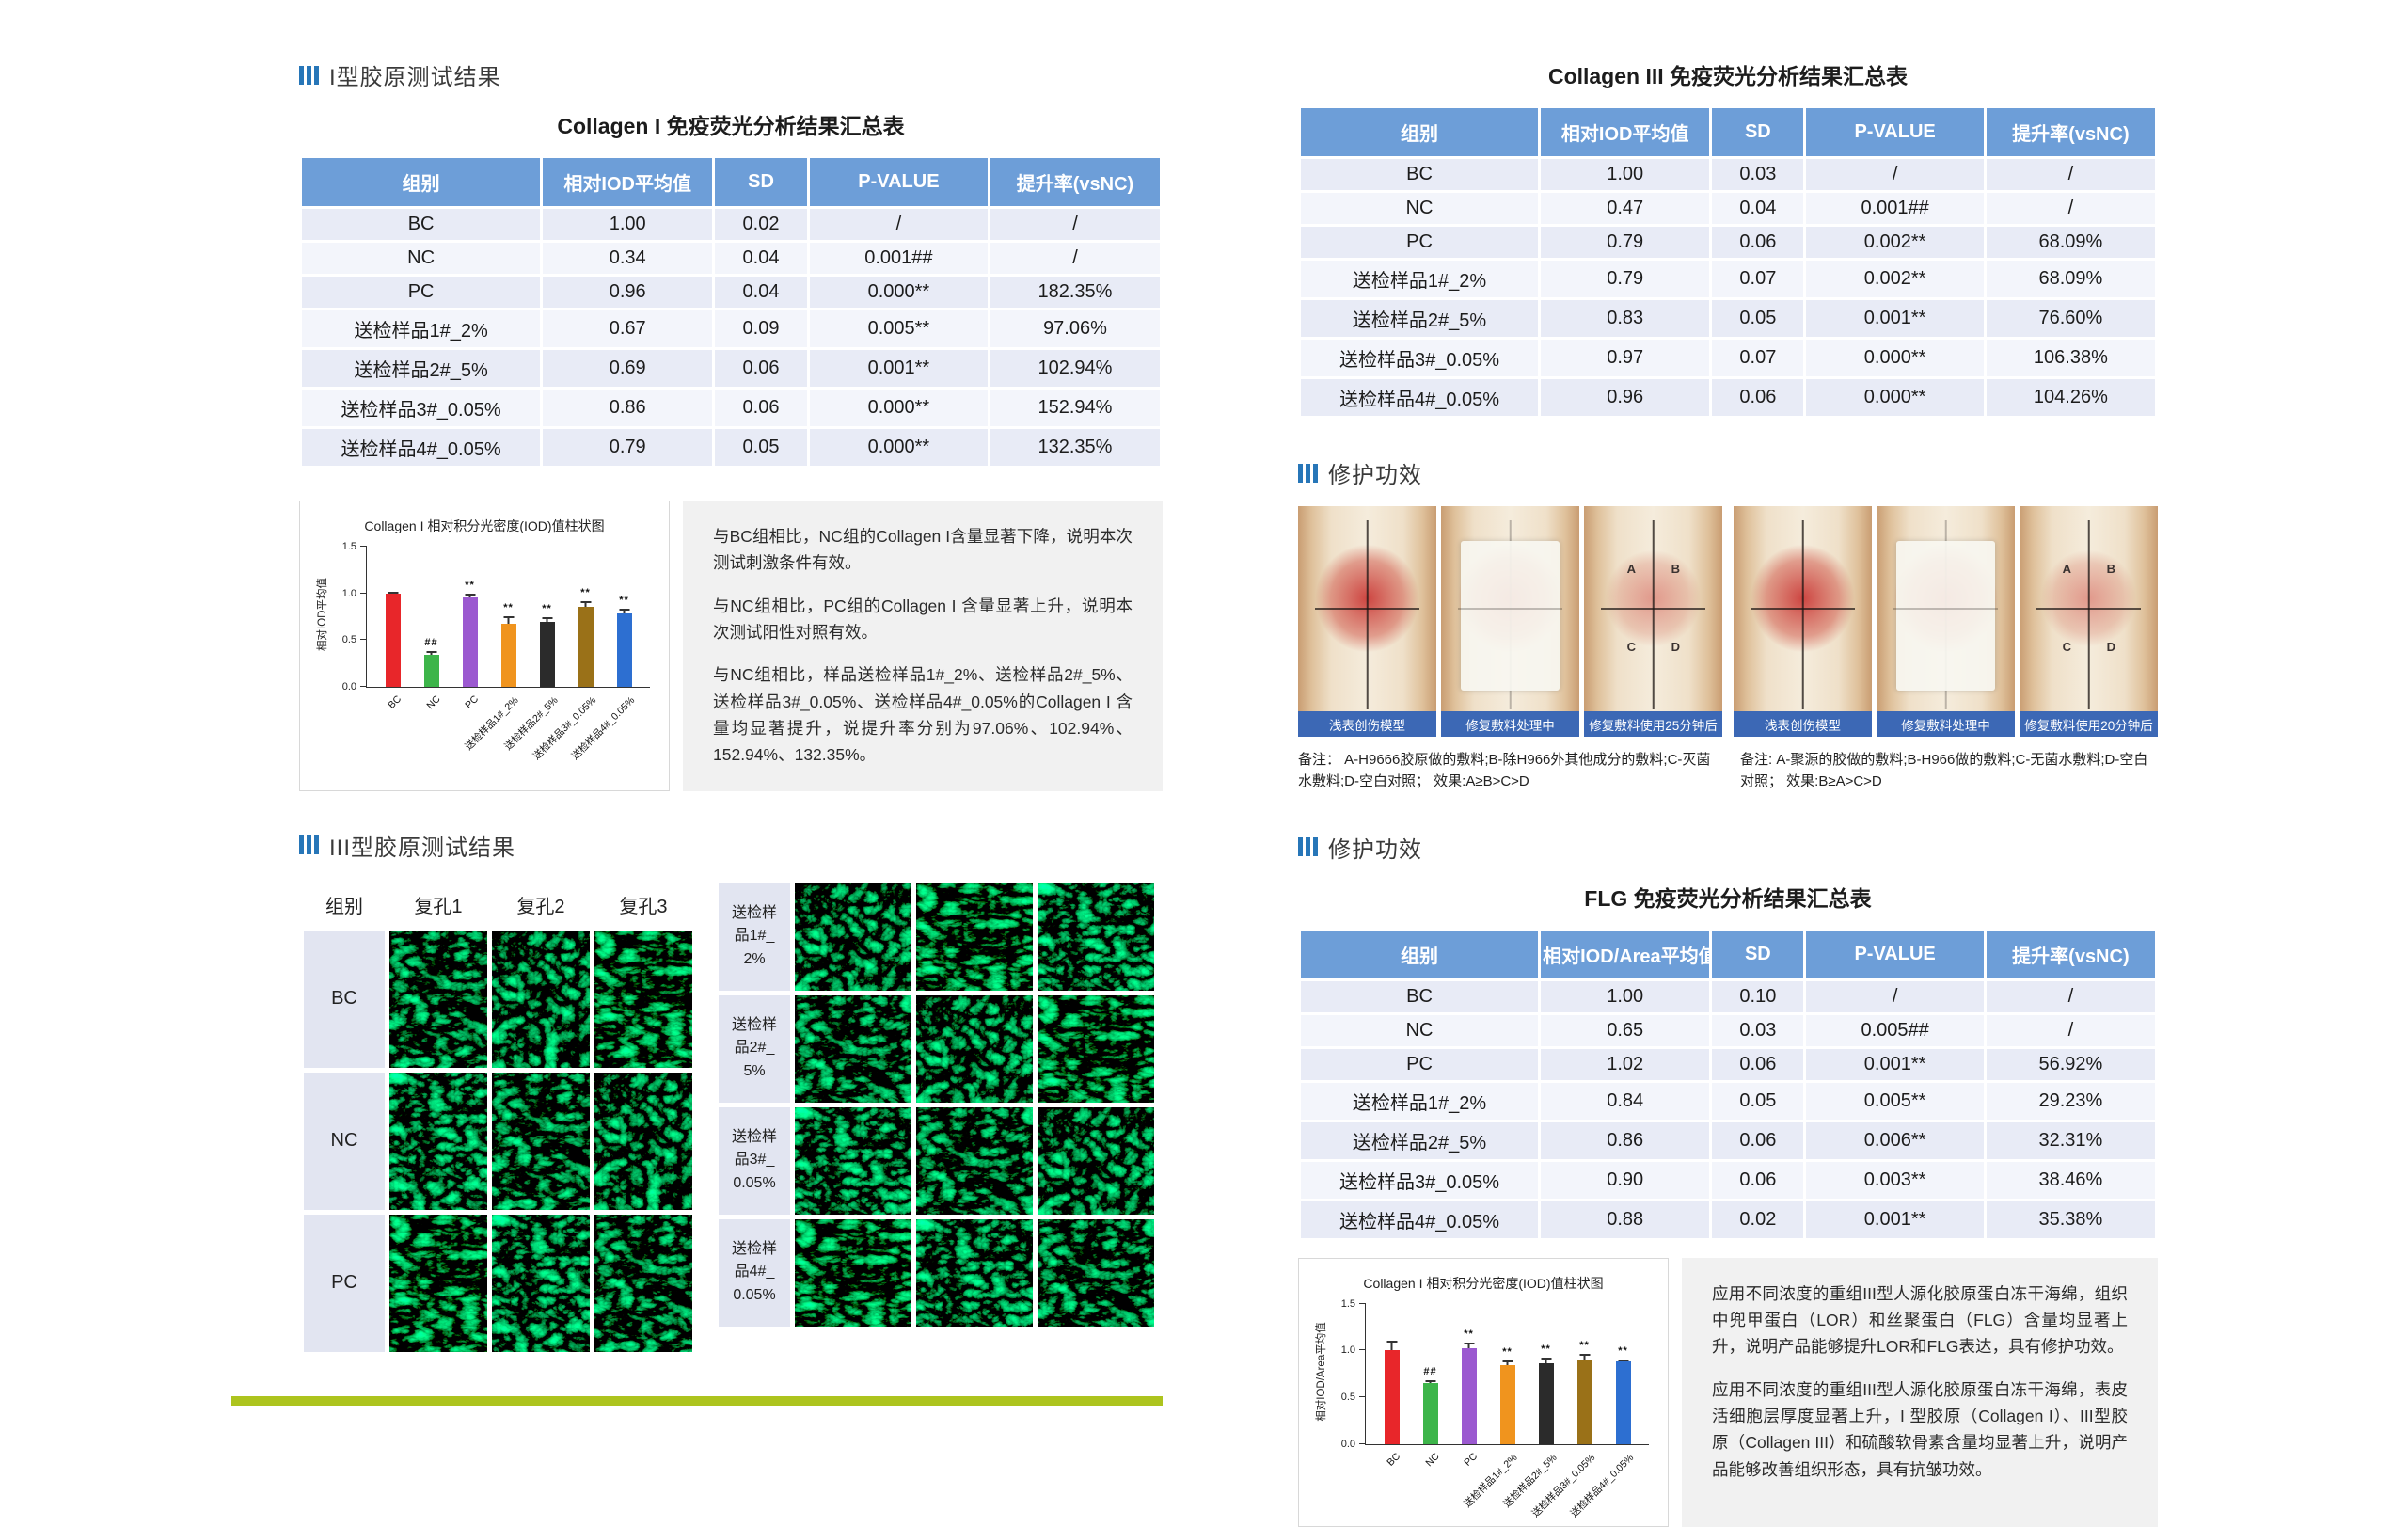  What do you see at coordinates (1946, 724) in the screenshot?
I see `photo-caption: 修复敷料处理中` at bounding box center [1946, 724].